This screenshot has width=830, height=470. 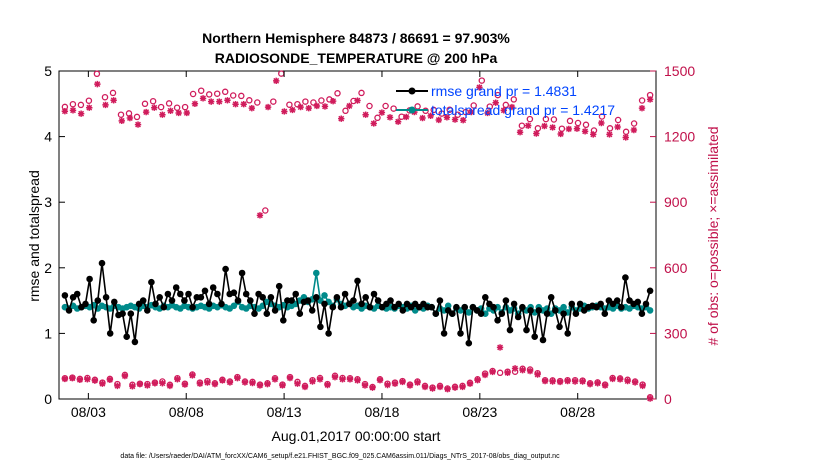 I want to click on y2-tick-label: 600, so click(x=676, y=268).